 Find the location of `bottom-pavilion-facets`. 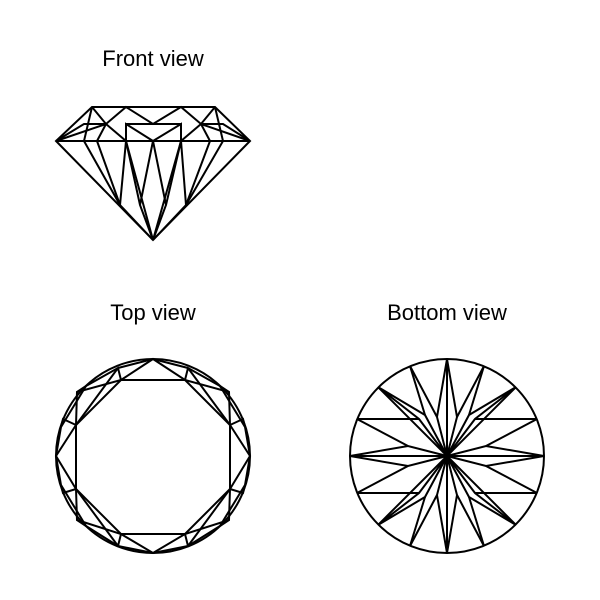

bottom-pavilion-facets is located at coordinates (447, 456).